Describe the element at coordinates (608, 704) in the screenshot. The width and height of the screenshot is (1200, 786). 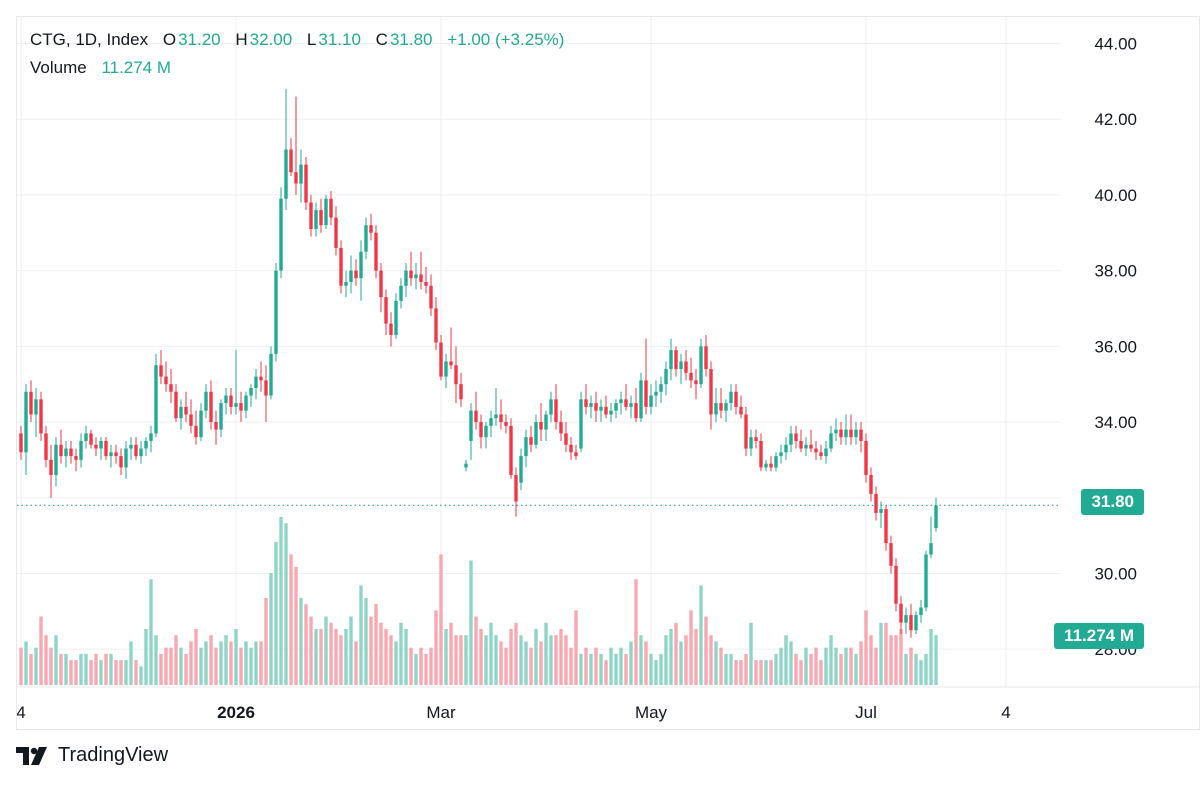
I see `time-axis: 4 2026 Mar May Jul 4` at that location.